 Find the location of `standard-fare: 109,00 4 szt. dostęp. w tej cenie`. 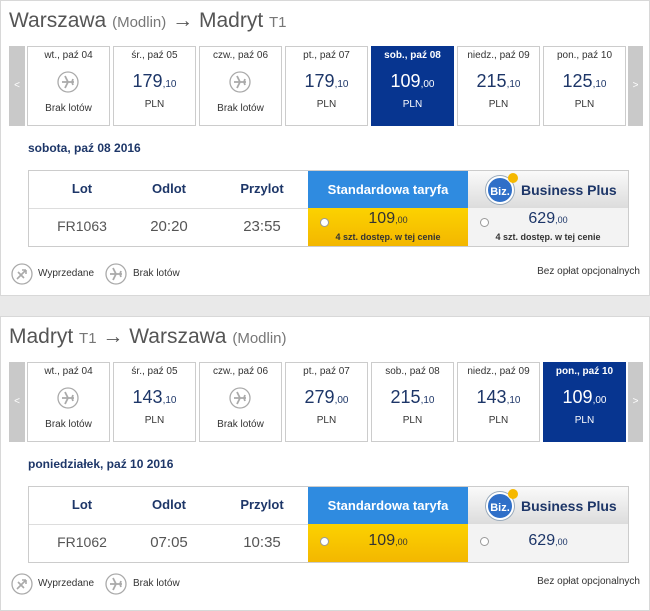

standard-fare: 109,00 4 szt. dostęp. w tej cenie is located at coordinates (388, 227).